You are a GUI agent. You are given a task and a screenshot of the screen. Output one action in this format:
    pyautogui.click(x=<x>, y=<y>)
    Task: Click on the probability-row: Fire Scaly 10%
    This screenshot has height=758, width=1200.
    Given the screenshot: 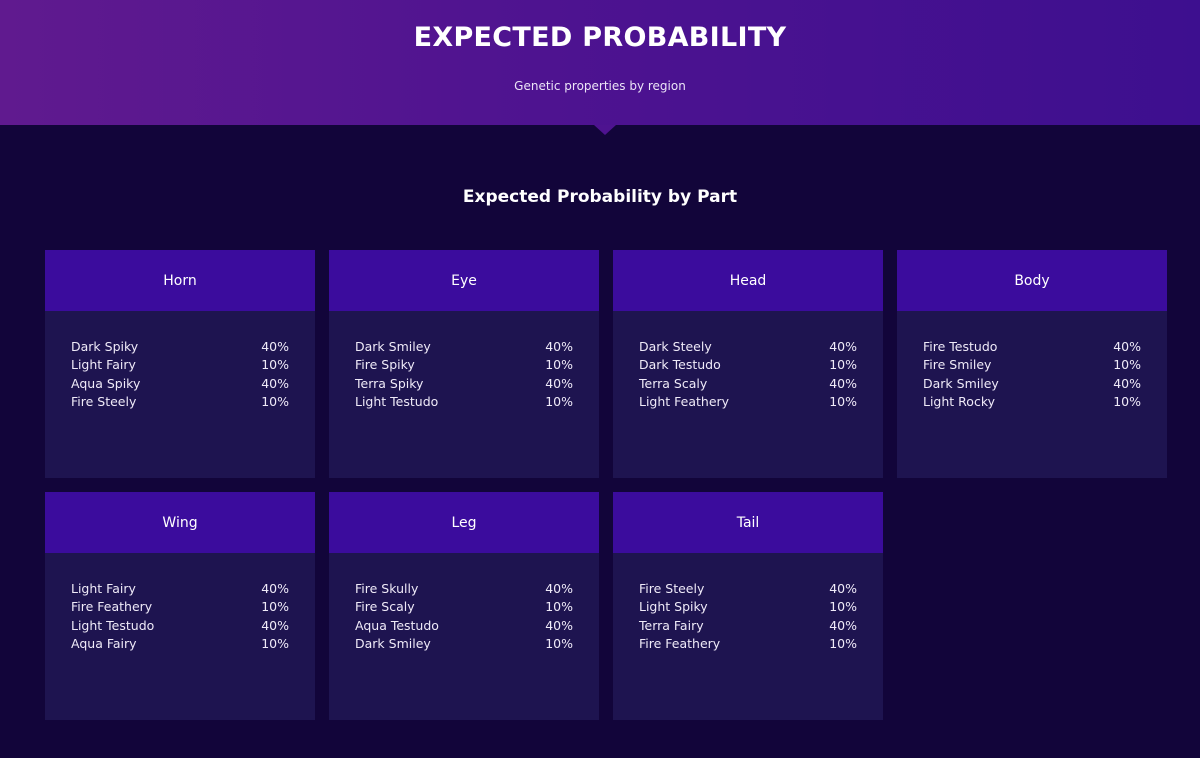 What is the action you would take?
    pyautogui.click(x=464, y=607)
    